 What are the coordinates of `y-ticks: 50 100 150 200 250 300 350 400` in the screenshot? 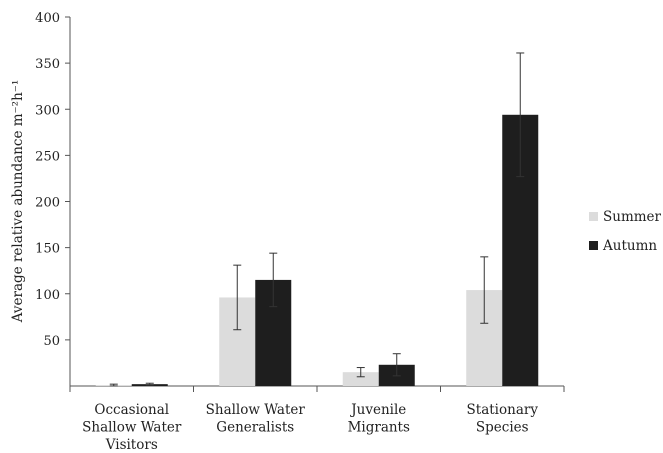 It's located at (52, 180).